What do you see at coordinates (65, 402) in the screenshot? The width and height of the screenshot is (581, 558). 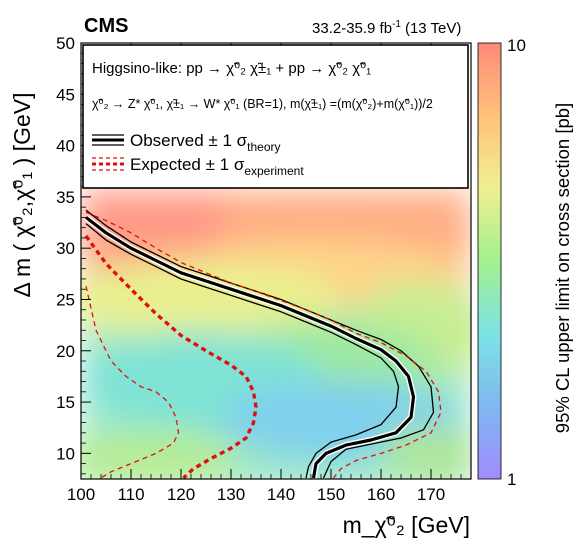 I see `y-tick-label: 15` at bounding box center [65, 402].